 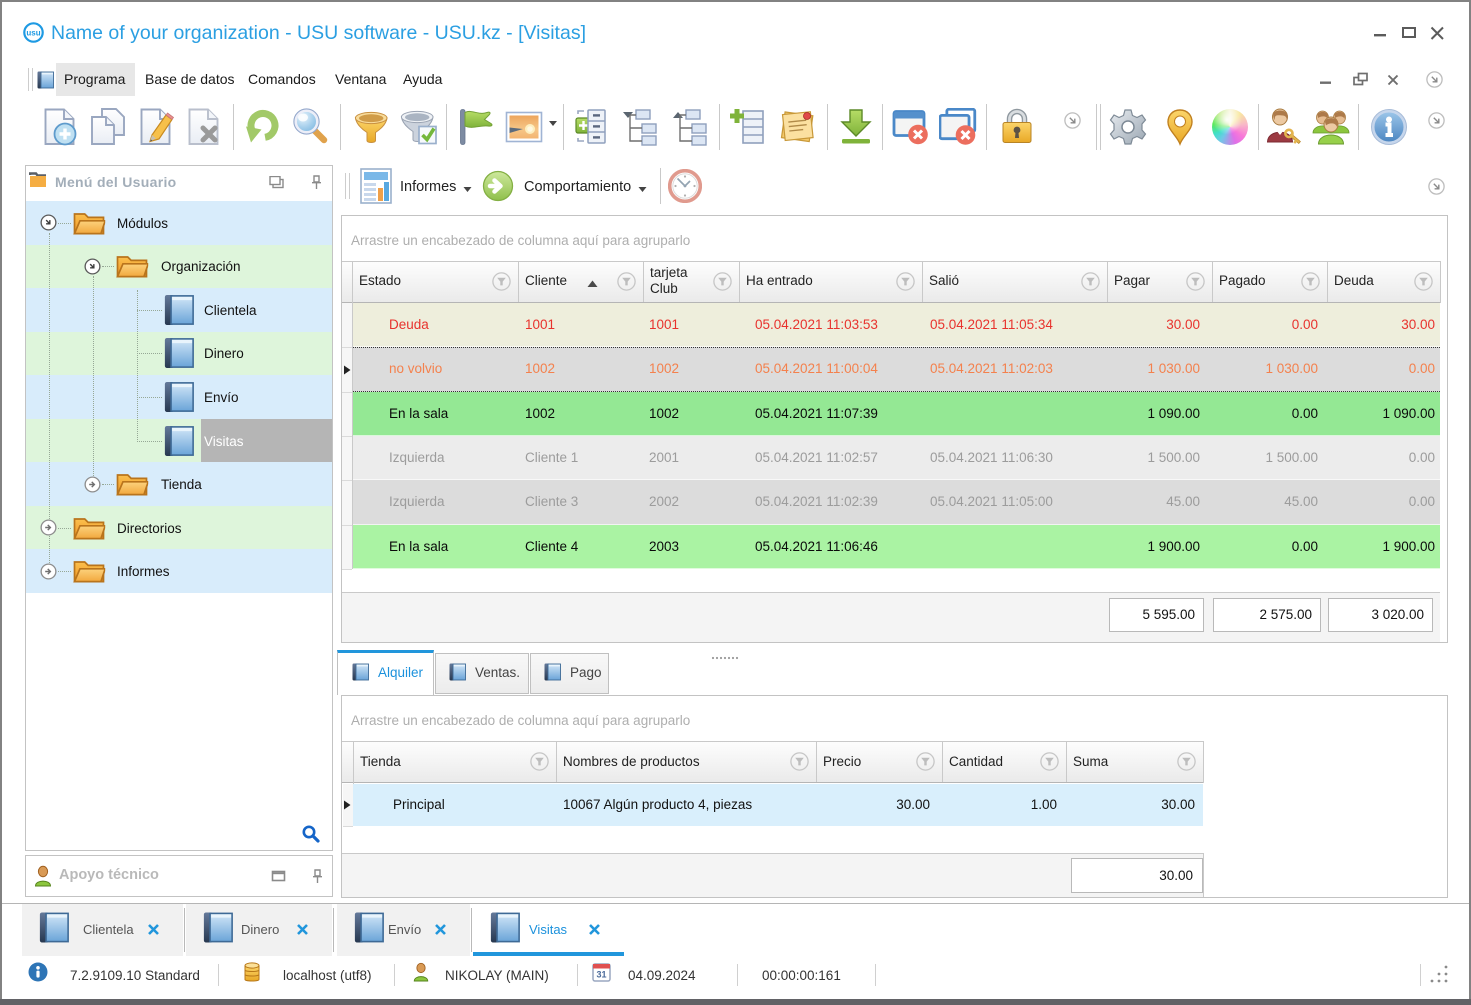 I want to click on svg-text: usu, so click(x=33, y=33).